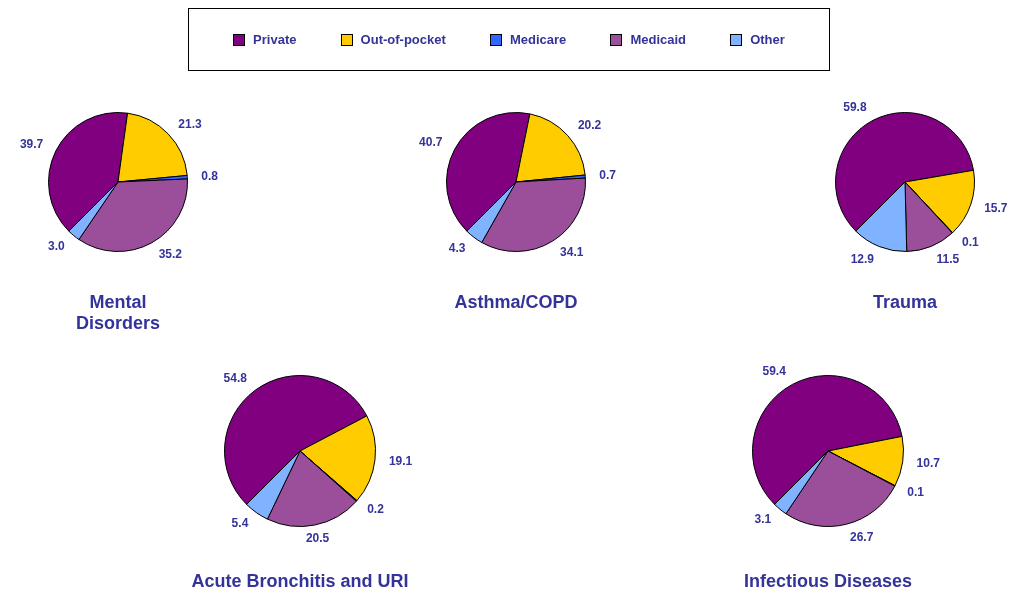  Describe the element at coordinates (767, 39) in the screenshot. I see `legend-label: Other` at that location.